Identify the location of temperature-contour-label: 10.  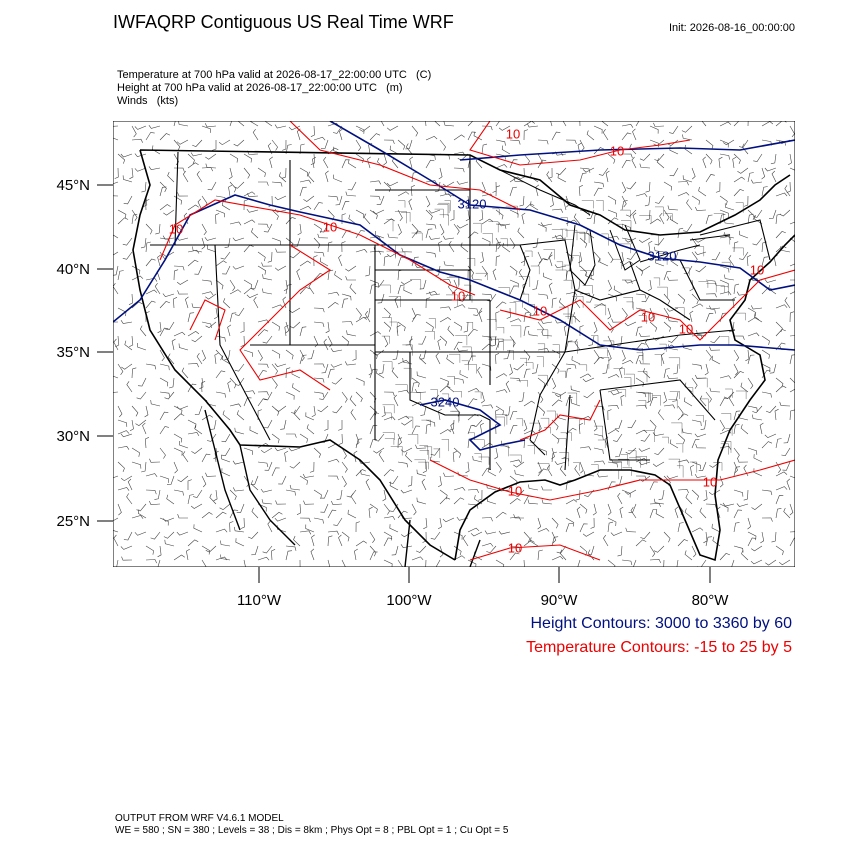
(617, 150).